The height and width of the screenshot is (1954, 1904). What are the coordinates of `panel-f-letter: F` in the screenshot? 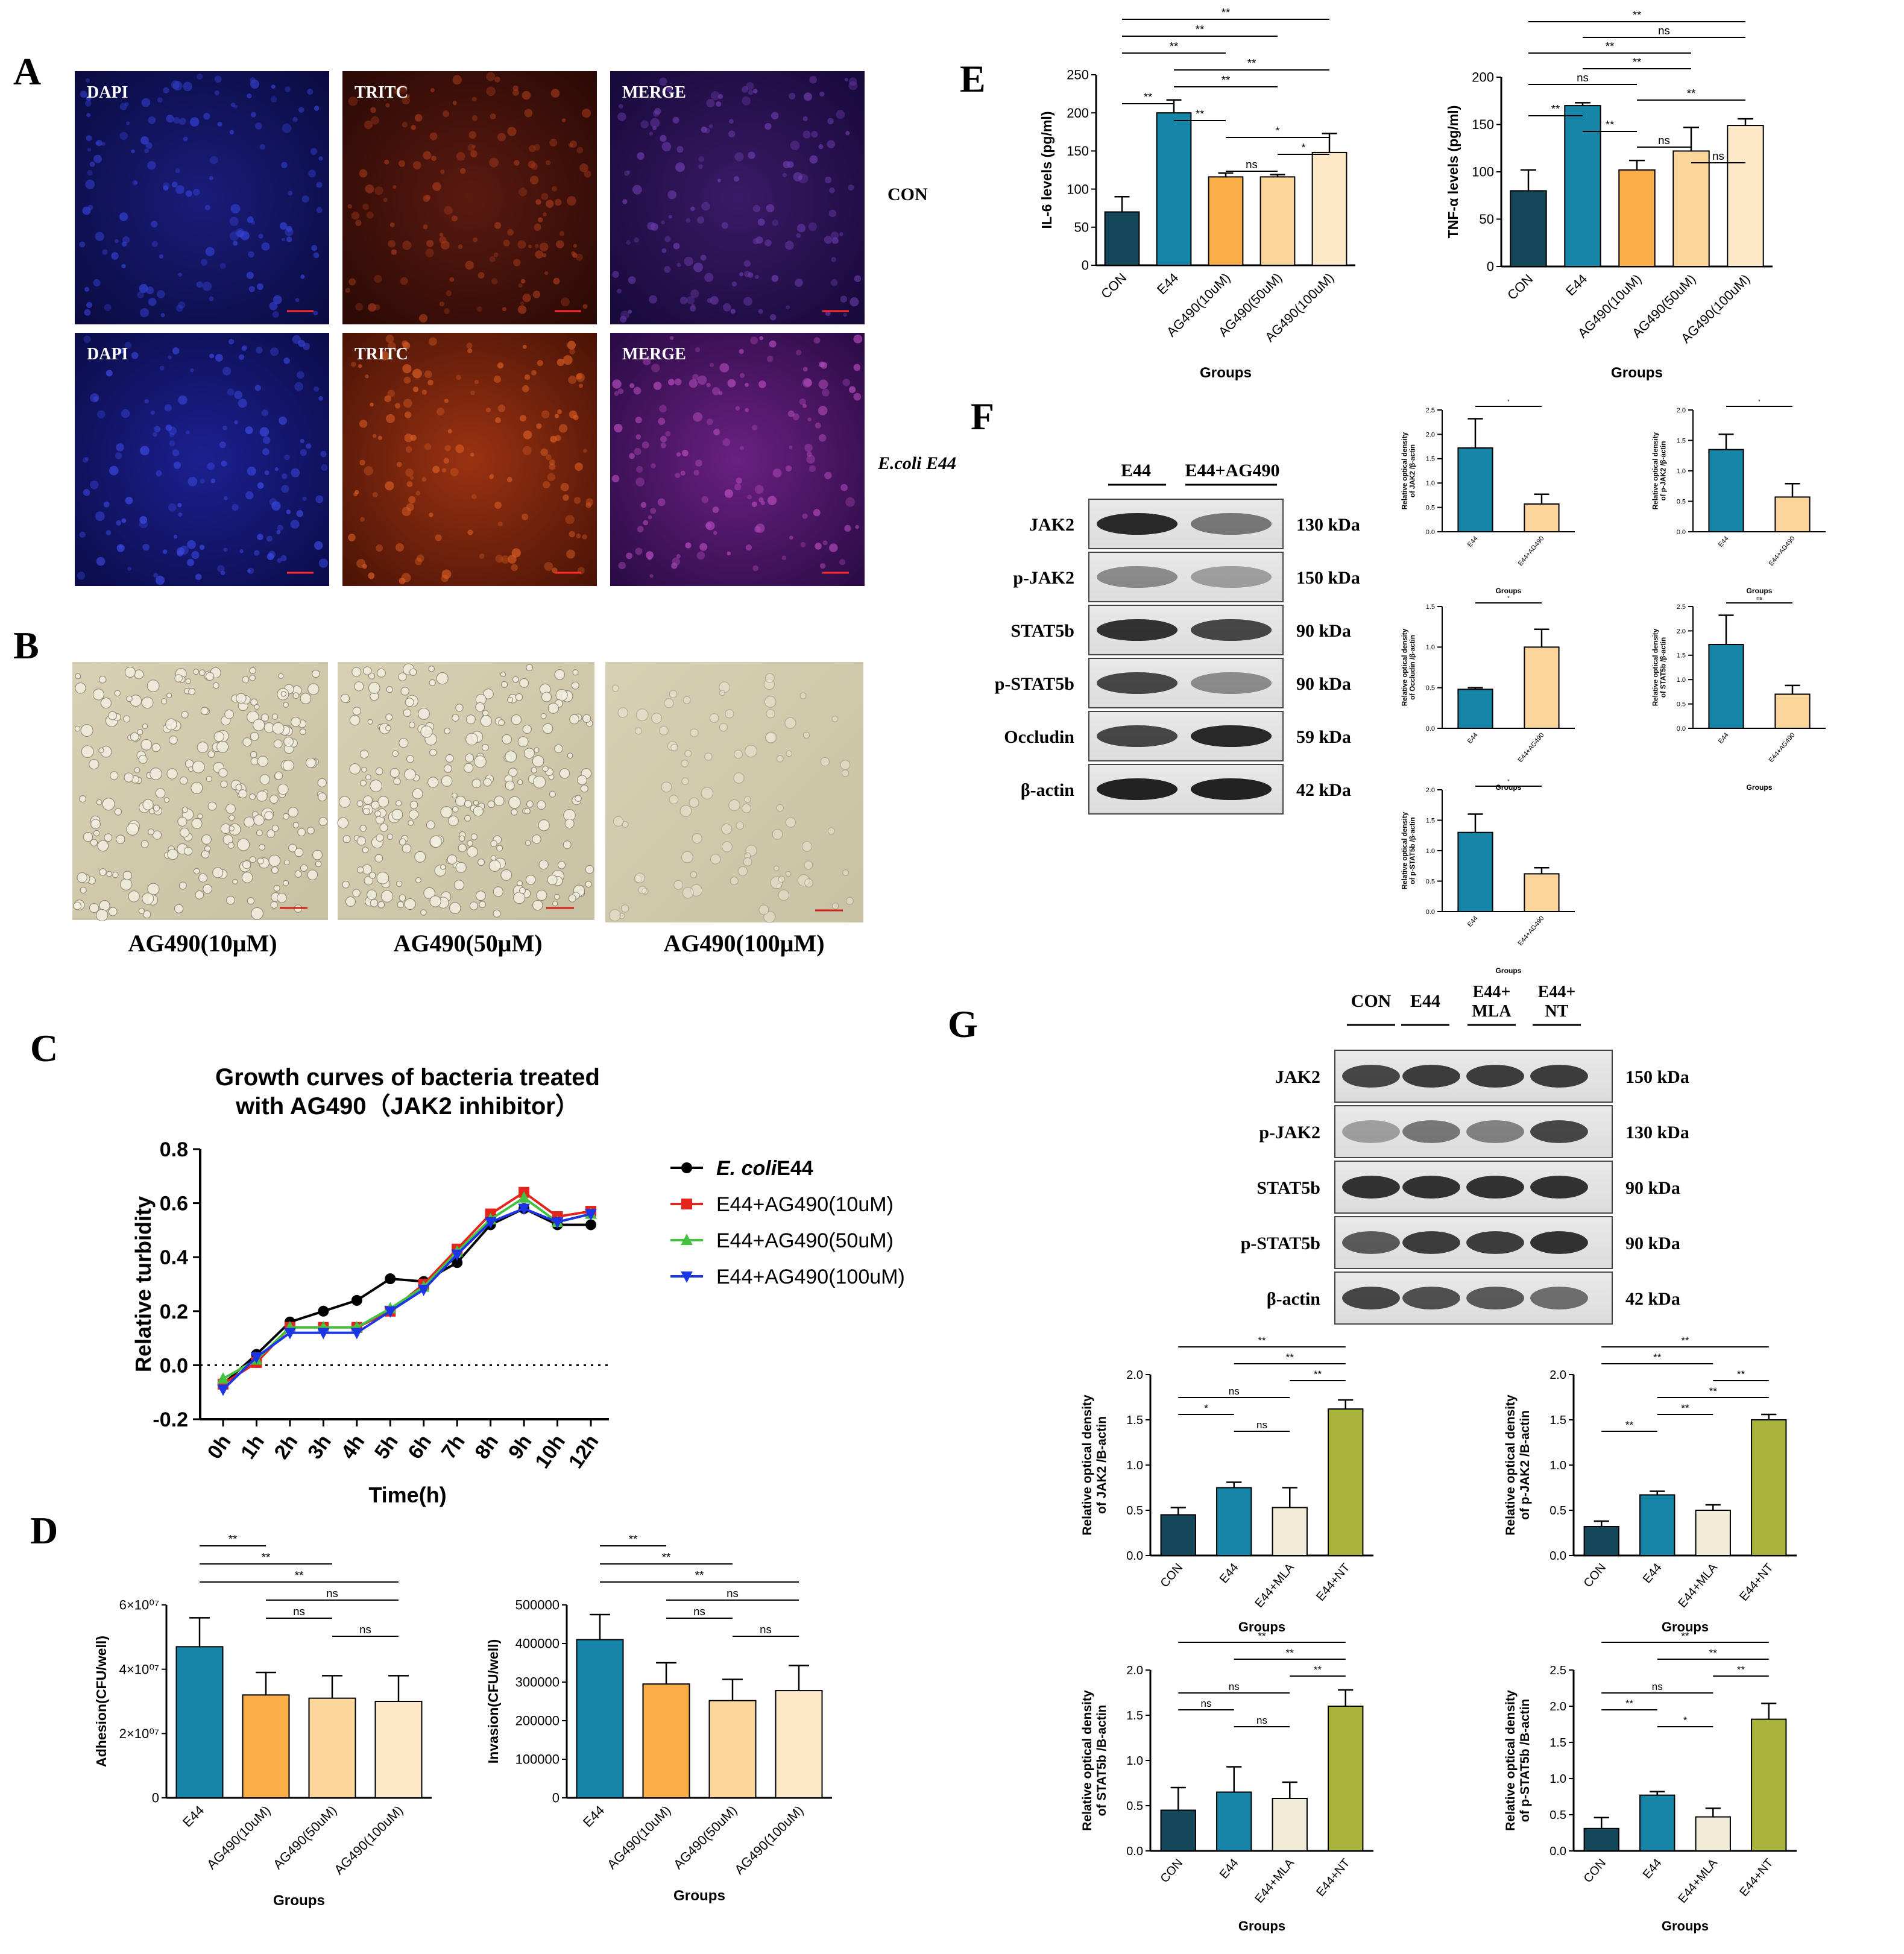 It's located at (982, 416).